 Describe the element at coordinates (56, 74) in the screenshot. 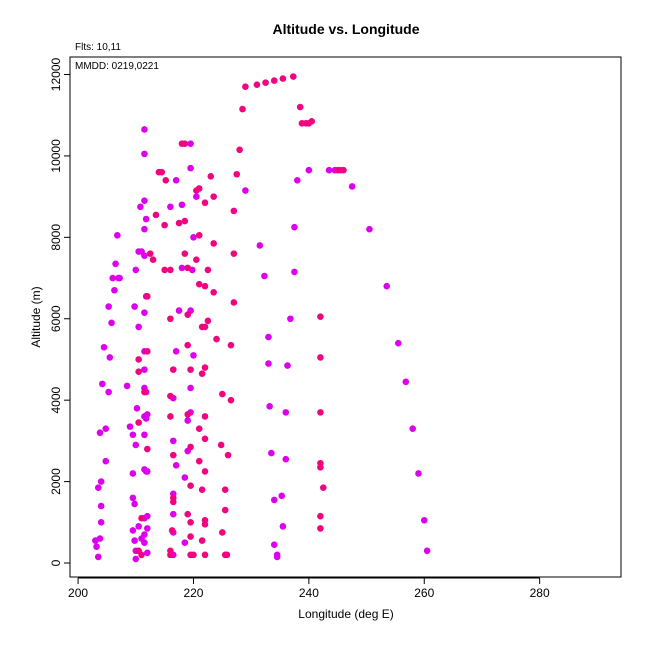

I see `y-tick-label: 12000` at that location.